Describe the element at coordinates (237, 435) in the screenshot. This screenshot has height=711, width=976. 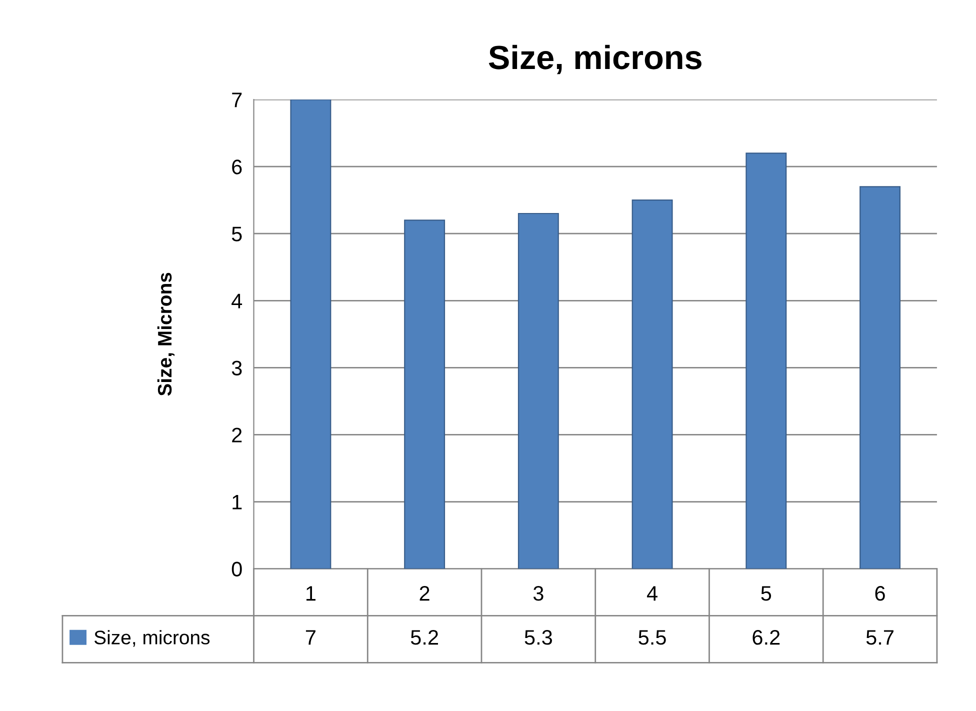
I see `y-tick-label: 2` at that location.